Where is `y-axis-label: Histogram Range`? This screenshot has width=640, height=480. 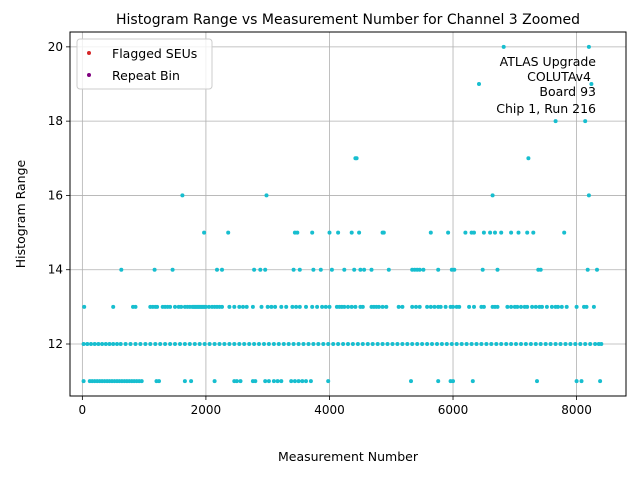 y-axis-label: Histogram Range is located at coordinates (20, 213).